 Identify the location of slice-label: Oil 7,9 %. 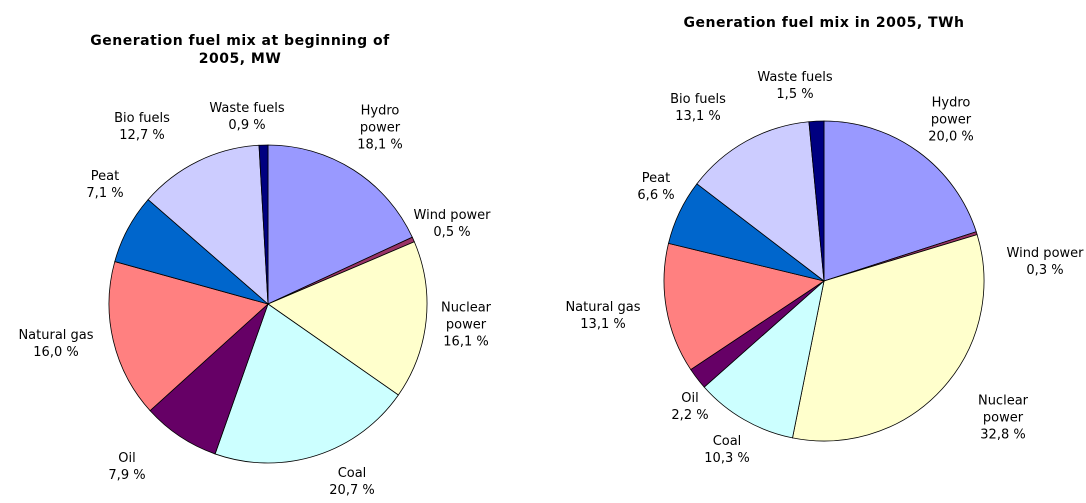
(126, 467).